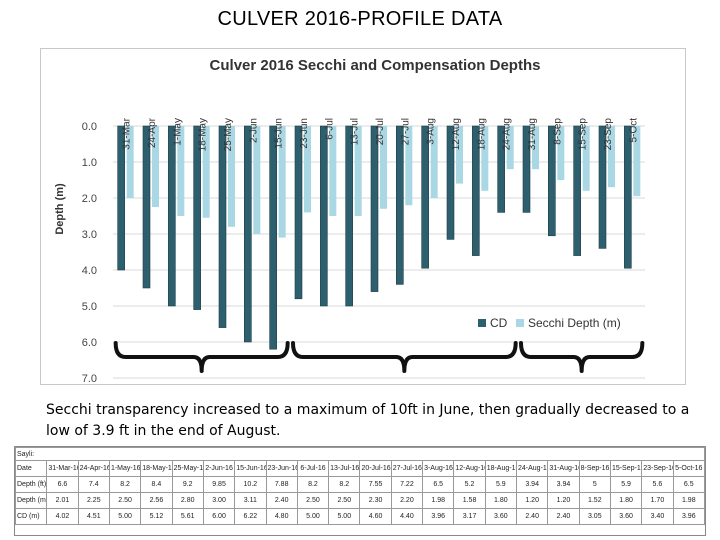 The width and height of the screenshot is (720, 540). I want to click on table-cell: 6.6, so click(62, 484).